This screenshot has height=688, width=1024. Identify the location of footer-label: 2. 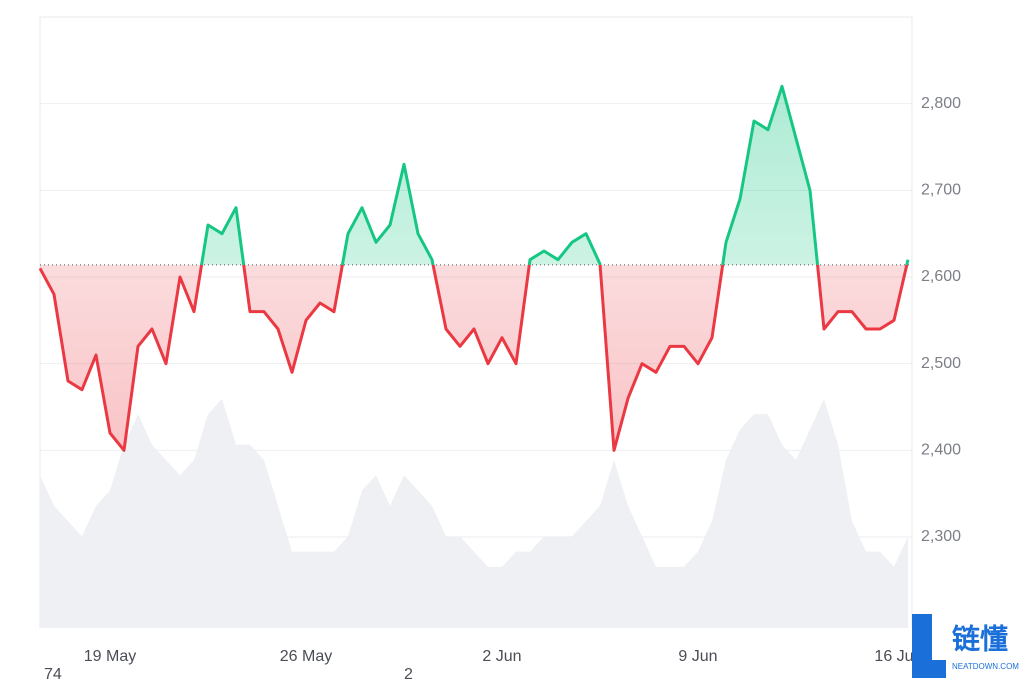
(408, 674).